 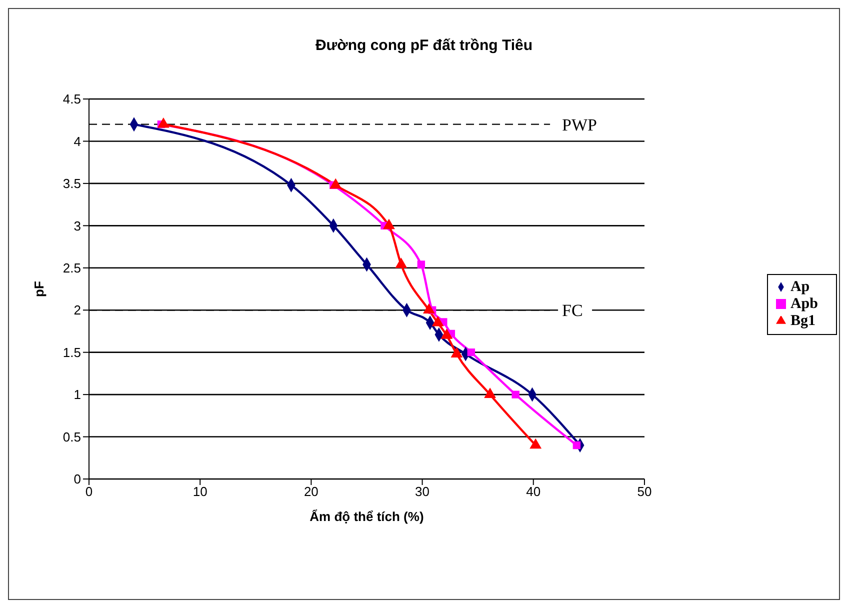 I want to click on legend-label: Bg1, so click(x=803, y=320).